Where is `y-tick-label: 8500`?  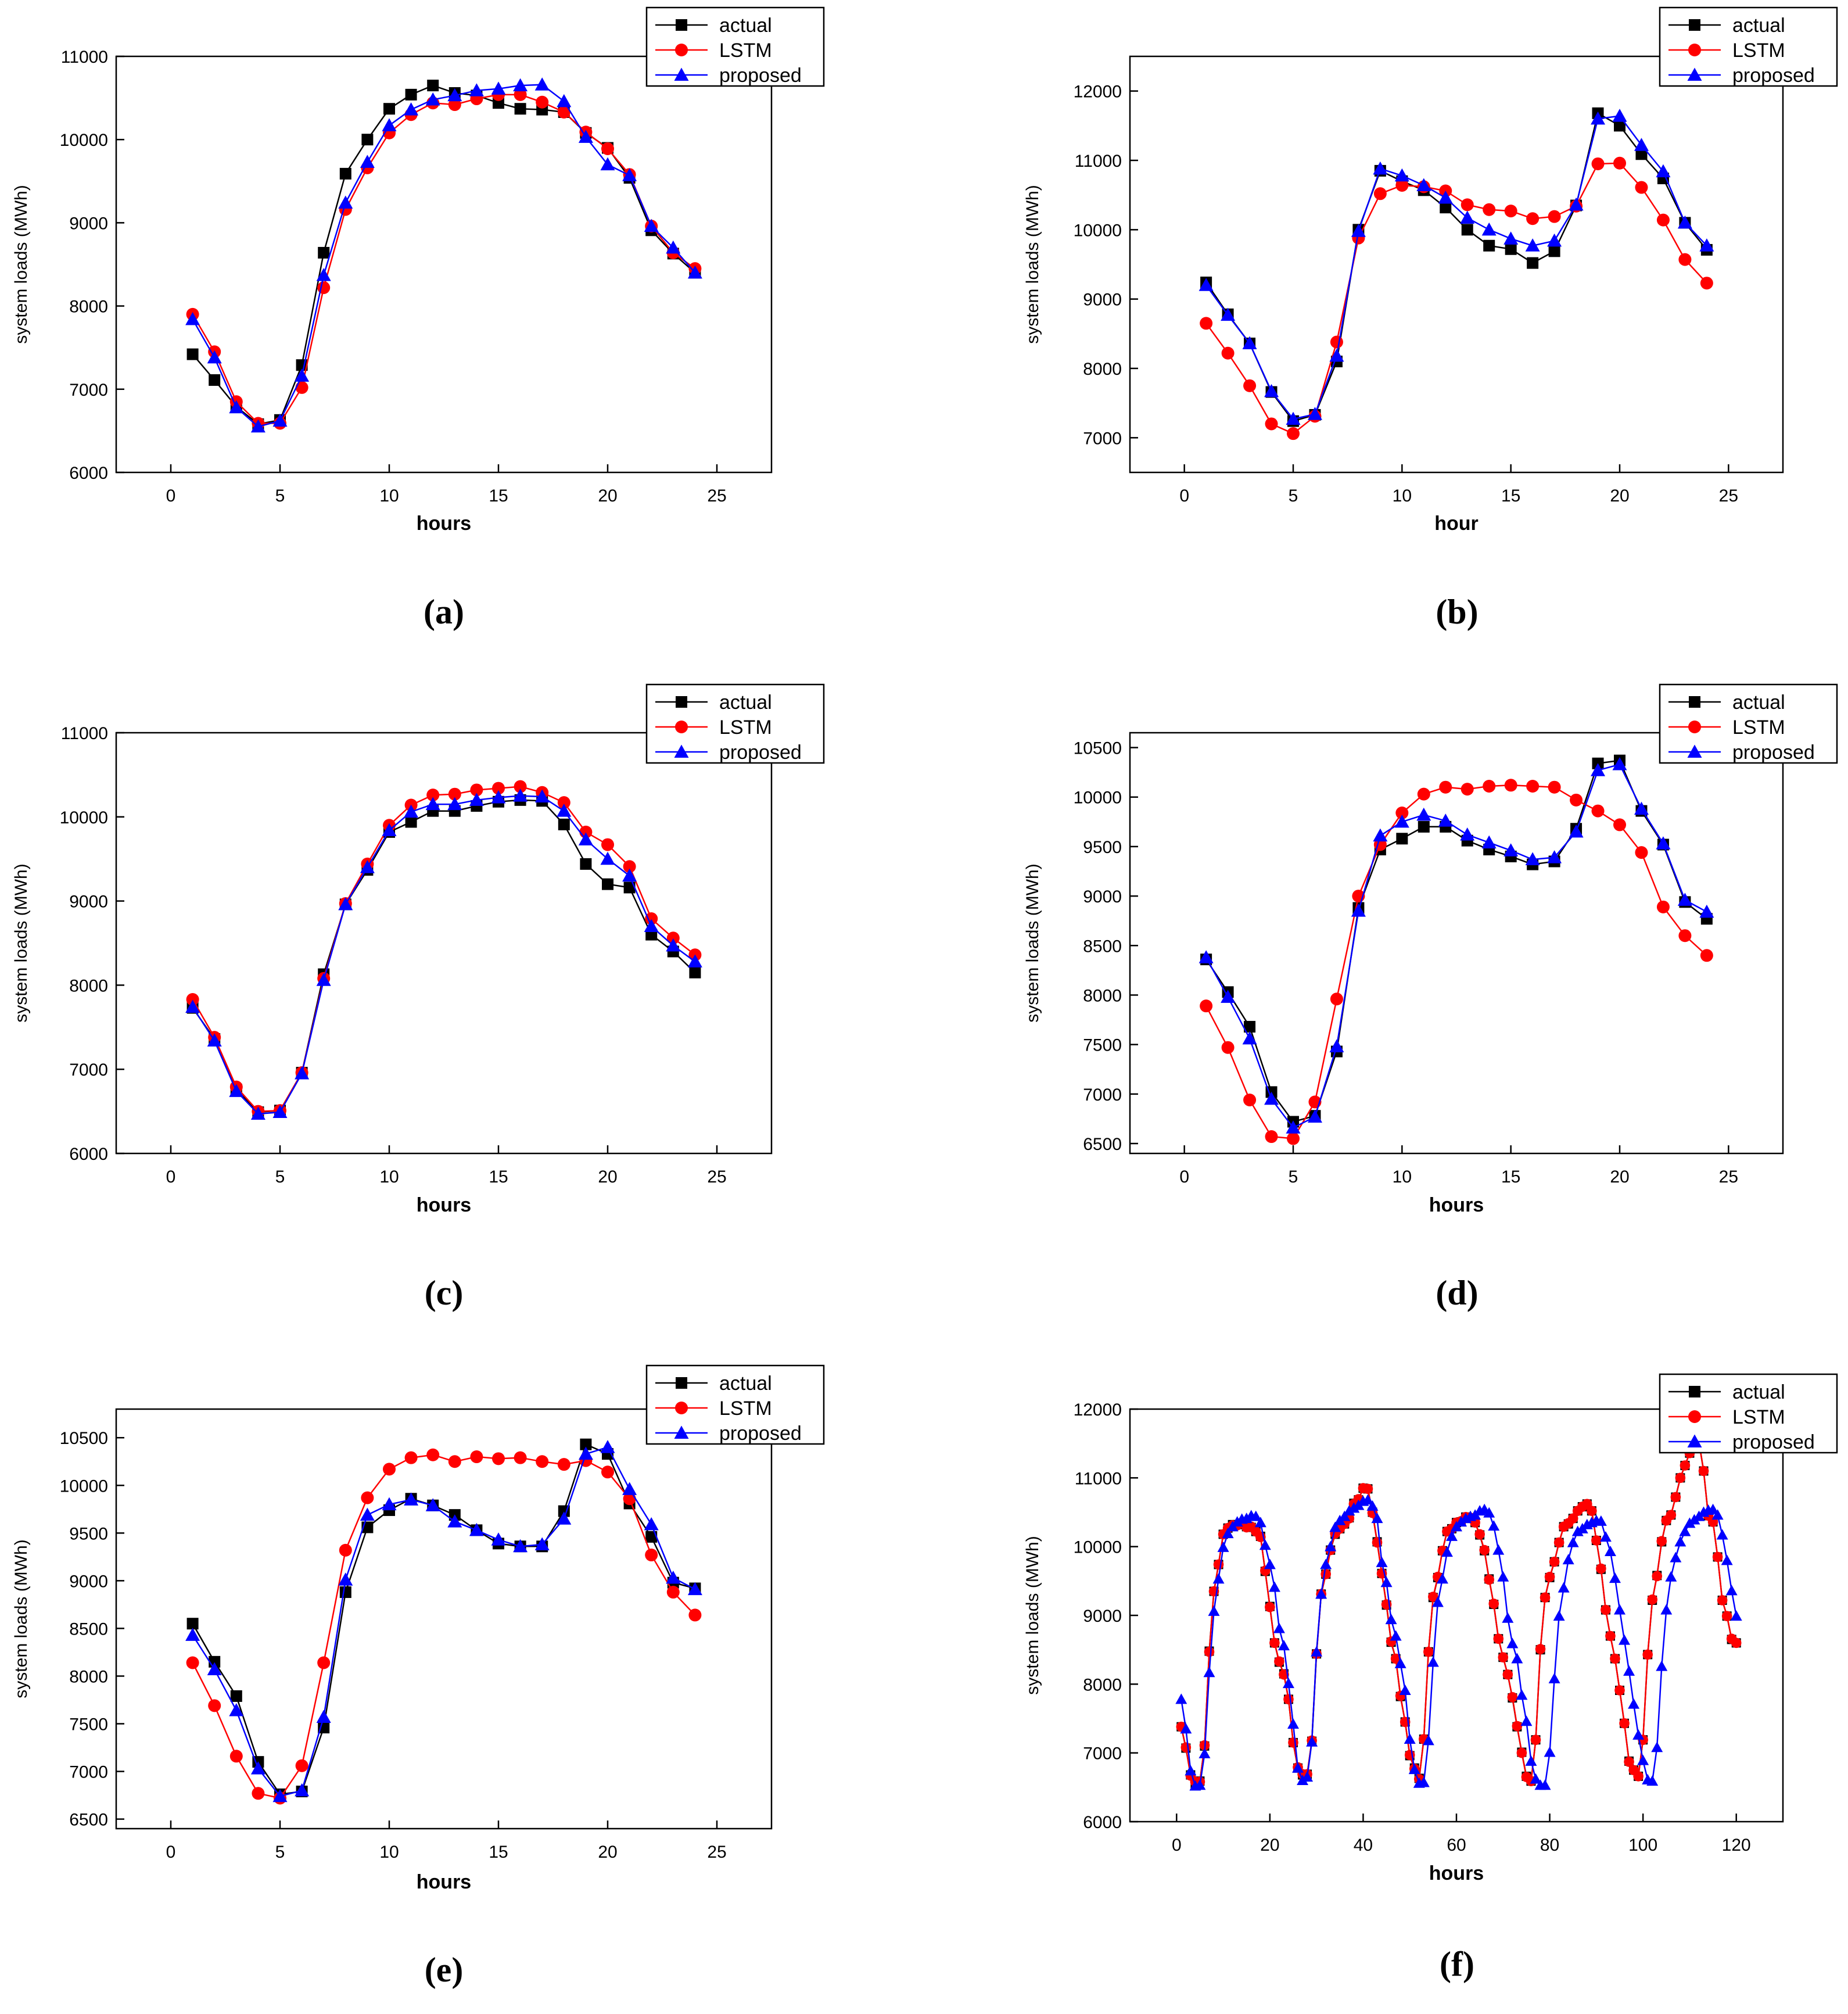 y-tick-label: 8500 is located at coordinates (88, 1629).